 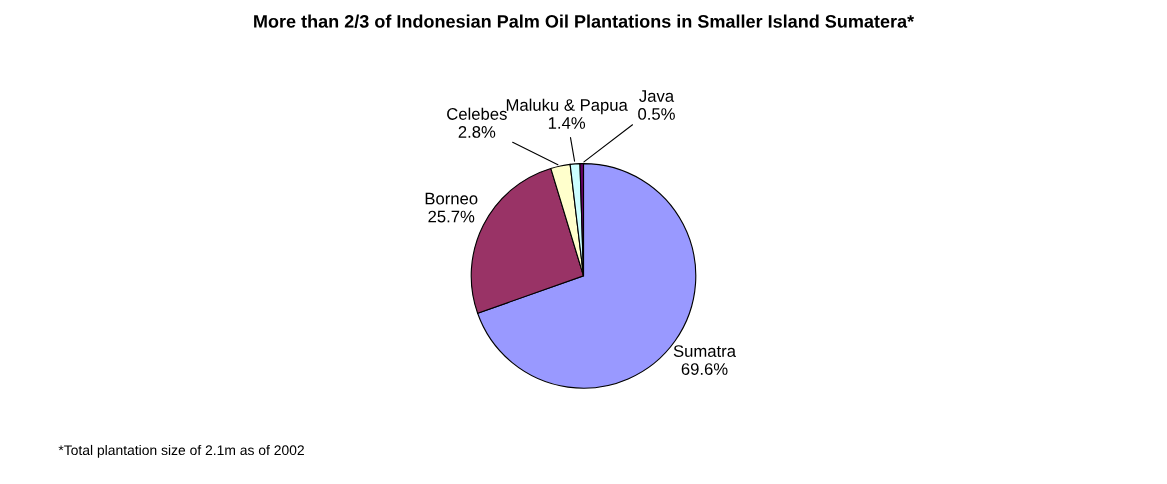 What do you see at coordinates (477, 113) in the screenshot?
I see `slice-label: Celebes` at bounding box center [477, 113].